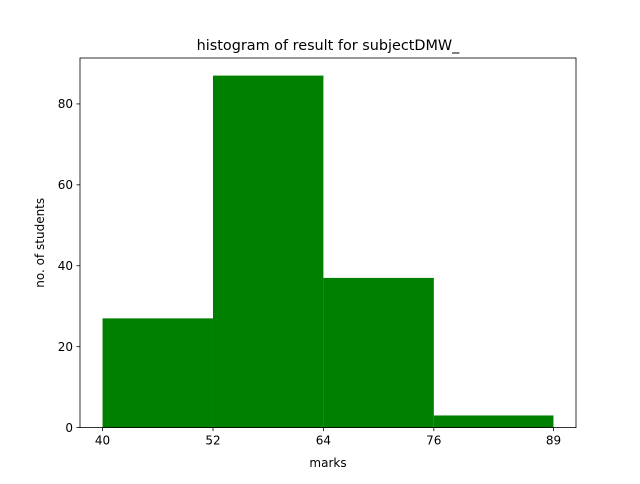  I want to click on y-tick-label: 60, so click(65, 185).